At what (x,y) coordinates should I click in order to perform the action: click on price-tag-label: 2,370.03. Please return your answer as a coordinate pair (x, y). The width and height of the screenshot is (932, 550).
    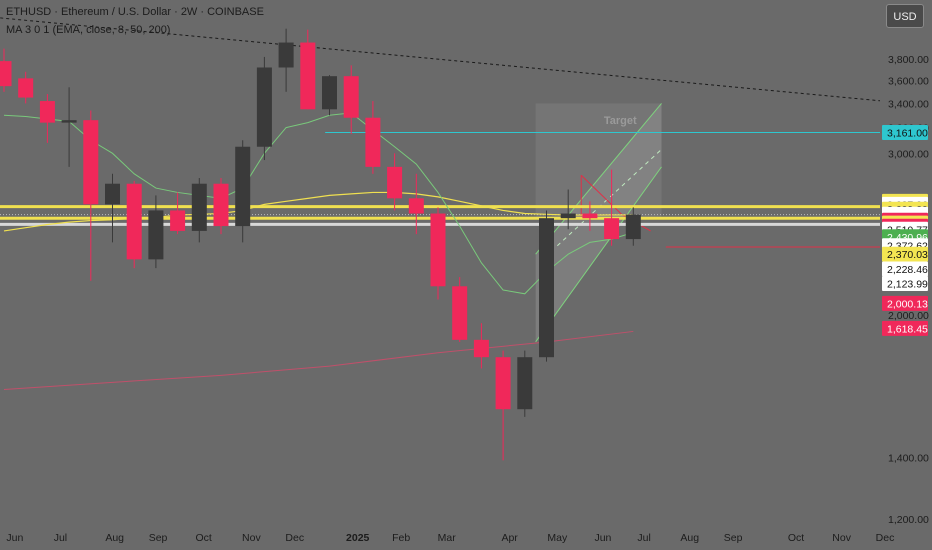
    Looking at the image, I should click on (907, 255).